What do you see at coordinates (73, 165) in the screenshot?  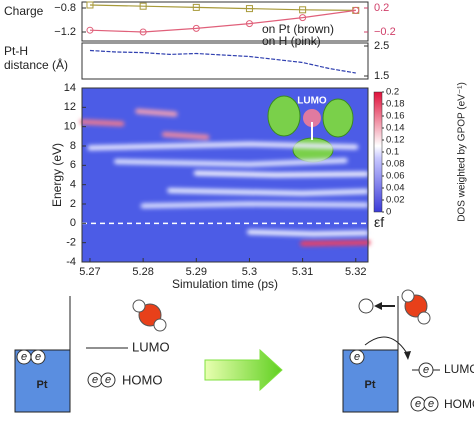 I see `y-tick-label: 6` at bounding box center [73, 165].